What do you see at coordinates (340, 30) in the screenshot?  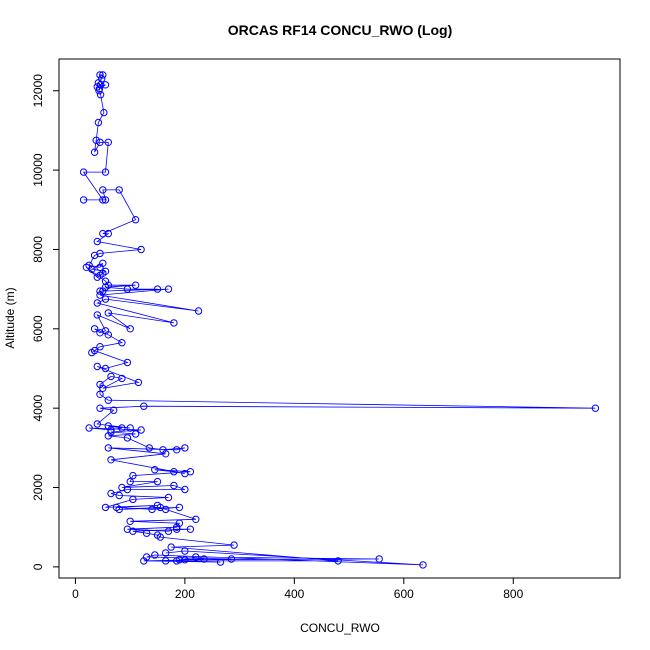 I see `chart-title: ORCAS RF14 CONCU_RWO (Log)` at bounding box center [340, 30].